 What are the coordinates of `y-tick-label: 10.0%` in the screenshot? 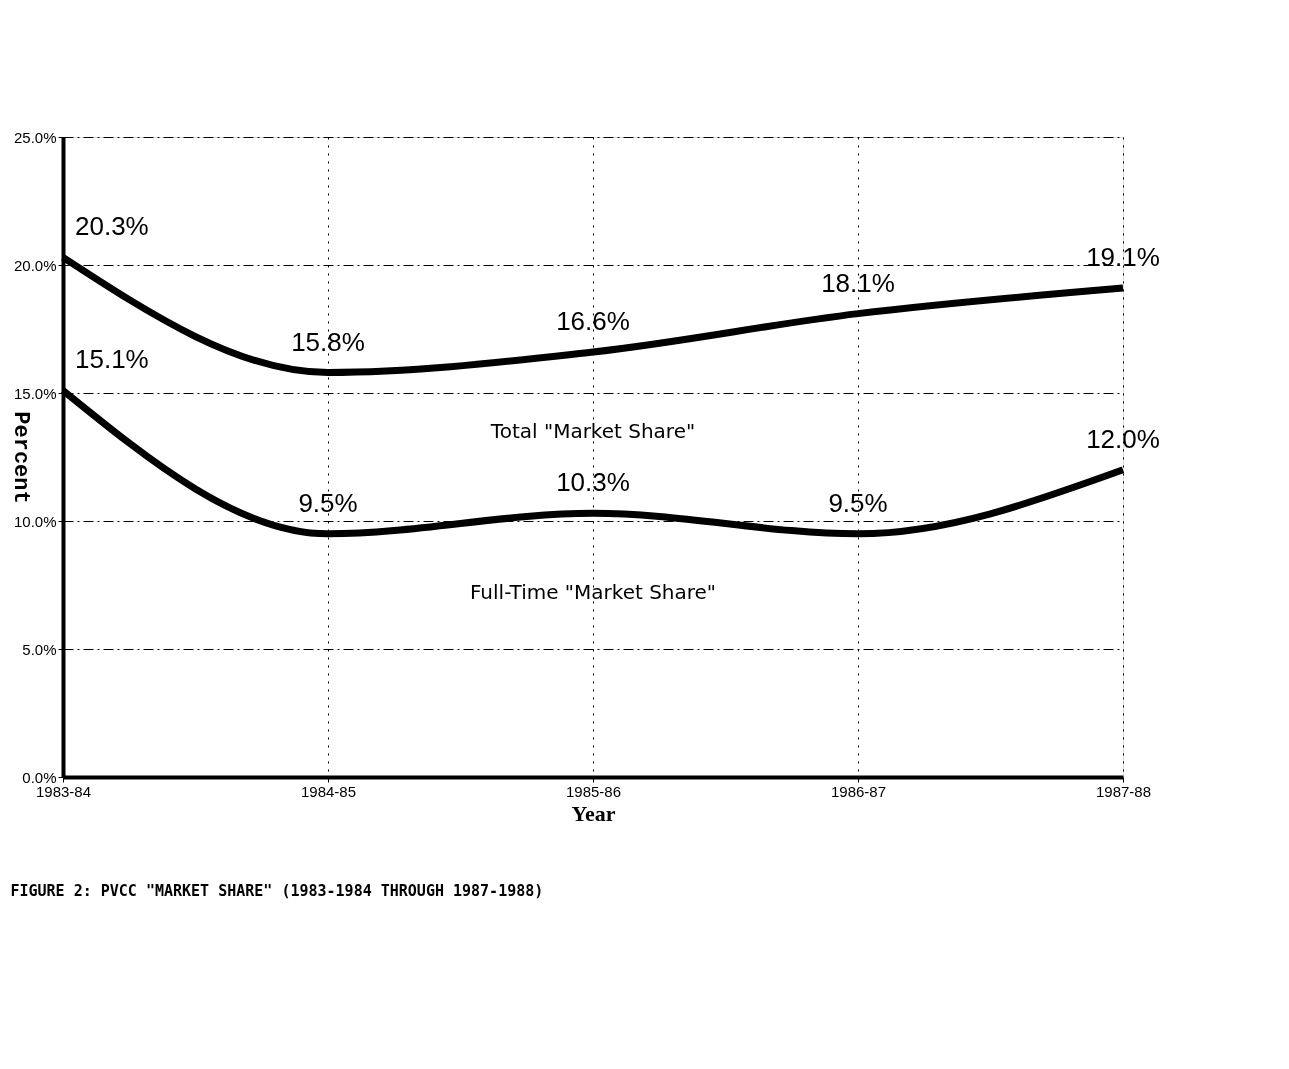 It's located at (35, 521).